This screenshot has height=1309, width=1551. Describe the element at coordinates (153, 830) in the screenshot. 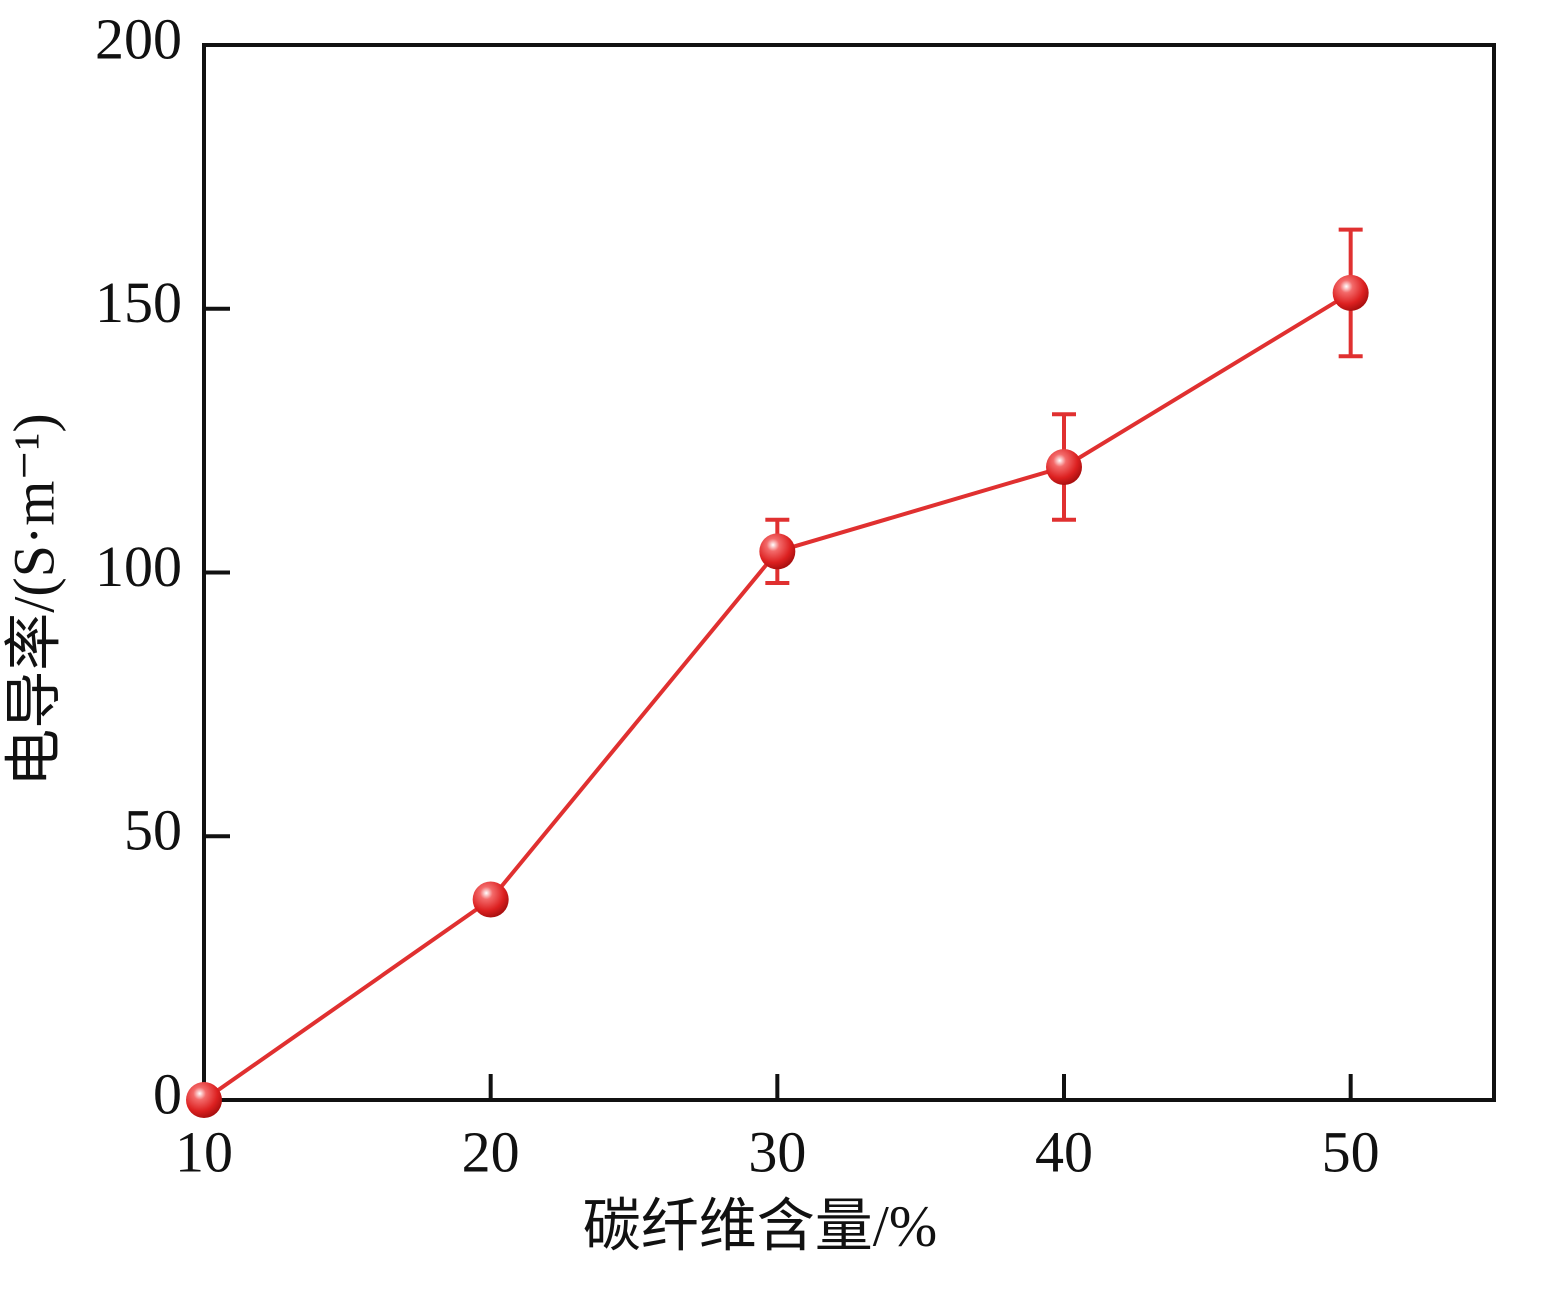

I see `y-tick-label: 50` at that location.